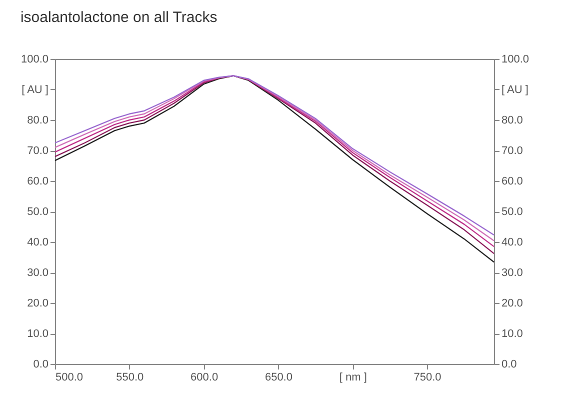  Describe the element at coordinates (512, 242) in the screenshot. I see `y2-tick-label: 40.0` at that location.